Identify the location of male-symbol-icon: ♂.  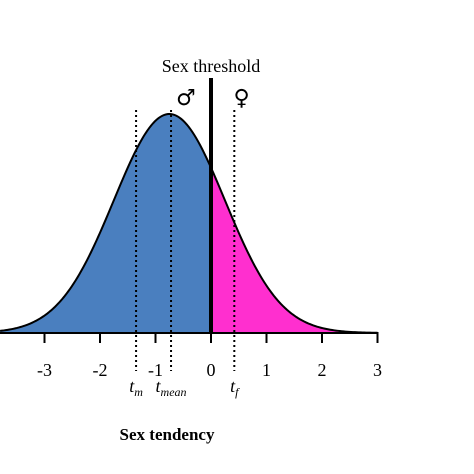
(186, 98).